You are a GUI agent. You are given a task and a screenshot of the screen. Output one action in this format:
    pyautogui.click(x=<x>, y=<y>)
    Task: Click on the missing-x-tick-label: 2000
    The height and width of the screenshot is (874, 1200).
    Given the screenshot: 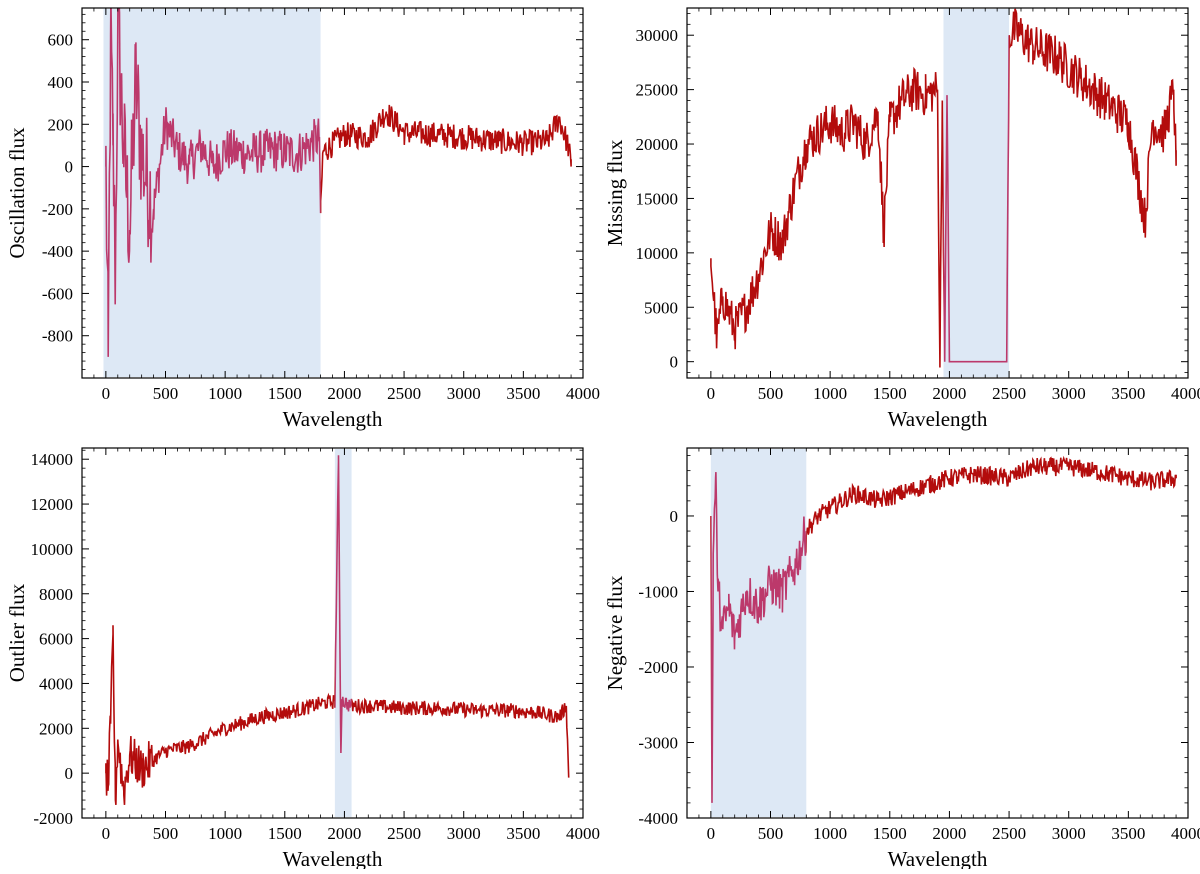 What is the action you would take?
    pyautogui.click(x=949, y=393)
    